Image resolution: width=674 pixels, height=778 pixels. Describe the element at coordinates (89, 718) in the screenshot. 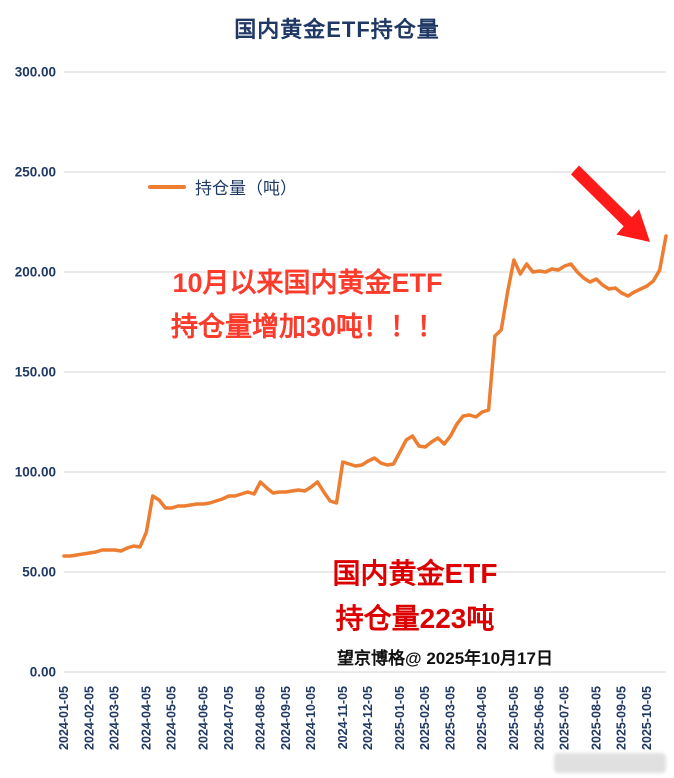

I see `svg-text: 2024-02-05` at that location.